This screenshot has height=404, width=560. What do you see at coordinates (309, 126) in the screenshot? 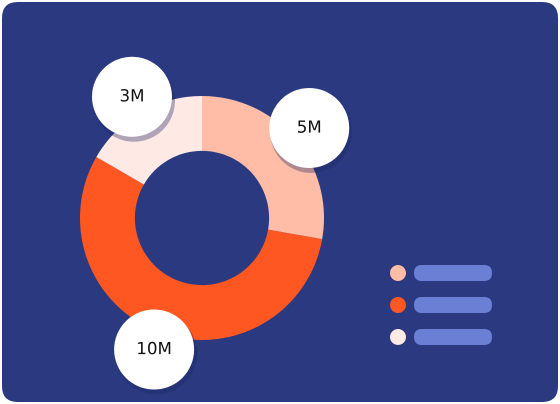
I see `data-label: 5M` at bounding box center [309, 126].